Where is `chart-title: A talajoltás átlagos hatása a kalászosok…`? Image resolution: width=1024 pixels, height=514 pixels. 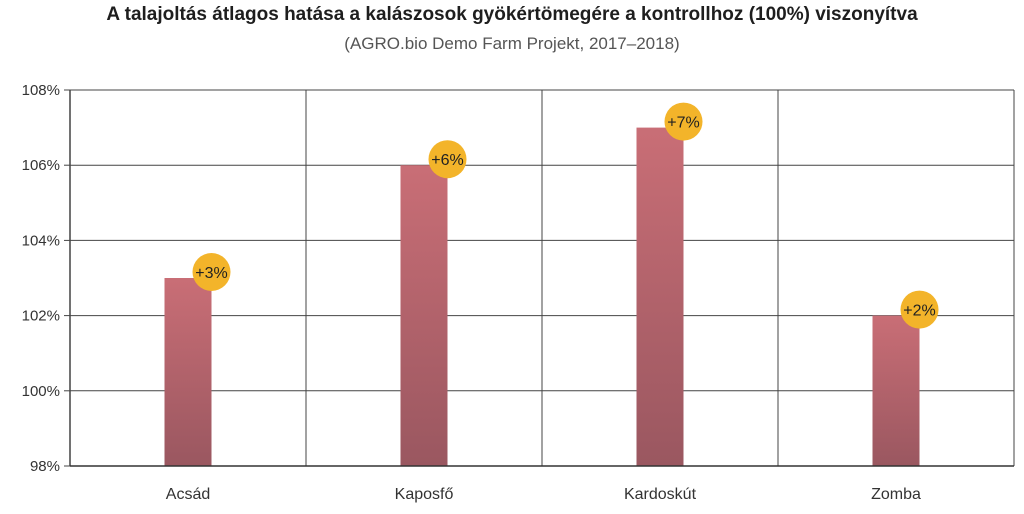
chart-title: A talajoltás átlagos hatása a kalászosok… is located at coordinates (512, 14).